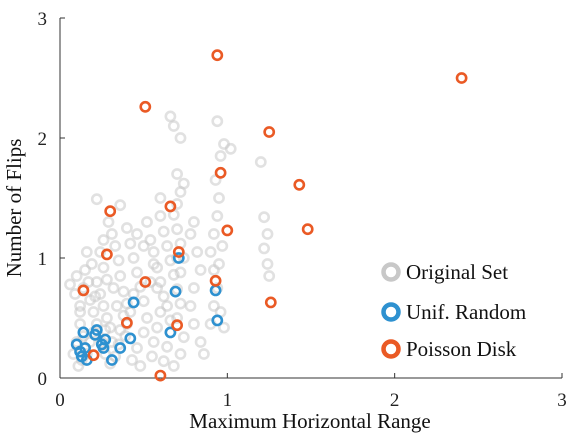 The width and height of the screenshot is (568, 433). I want to click on legend: Original Set Unif. Random Poisson Disk, so click(453, 310).